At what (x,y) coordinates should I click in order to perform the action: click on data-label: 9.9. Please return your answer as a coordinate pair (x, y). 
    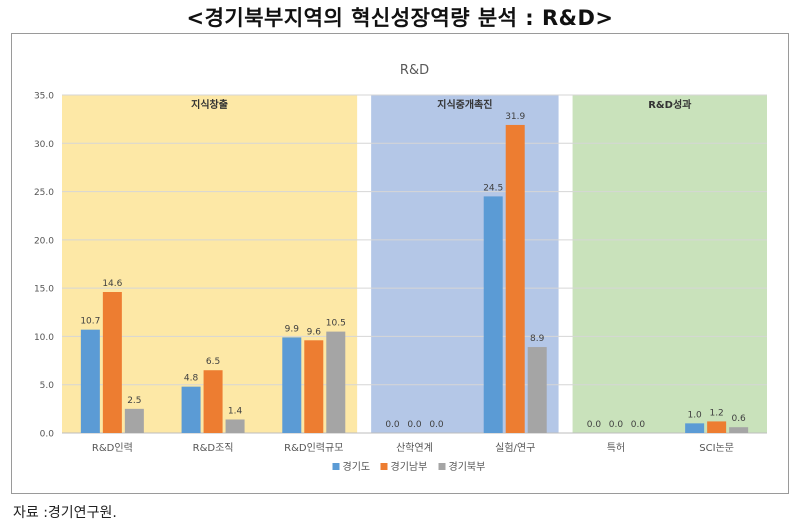
    Looking at the image, I should click on (292, 329).